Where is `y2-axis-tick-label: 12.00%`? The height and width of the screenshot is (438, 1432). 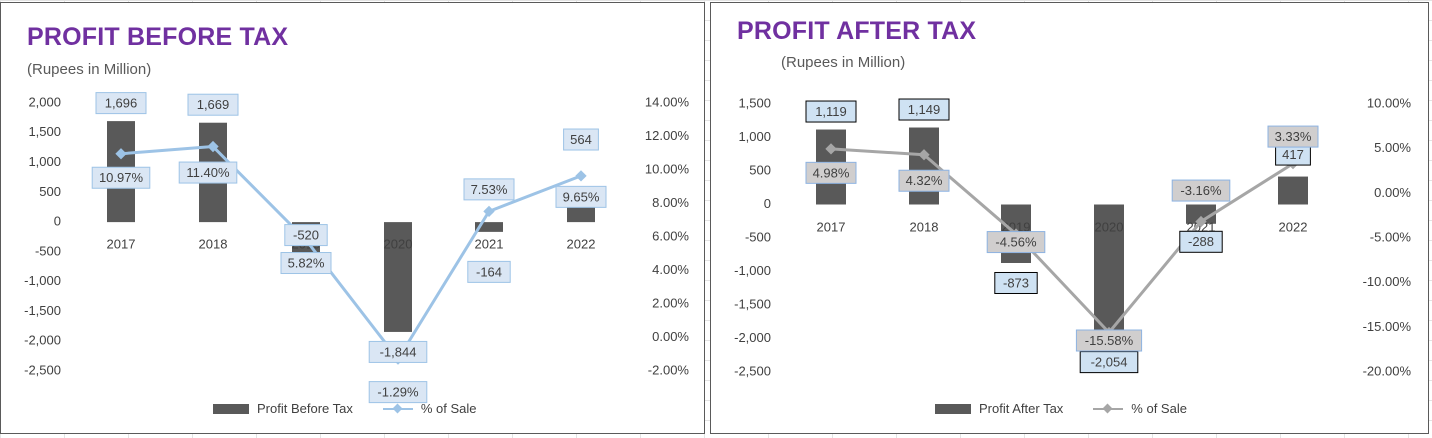 y2-axis-tick-label: 12.00% is located at coordinates (667, 135).